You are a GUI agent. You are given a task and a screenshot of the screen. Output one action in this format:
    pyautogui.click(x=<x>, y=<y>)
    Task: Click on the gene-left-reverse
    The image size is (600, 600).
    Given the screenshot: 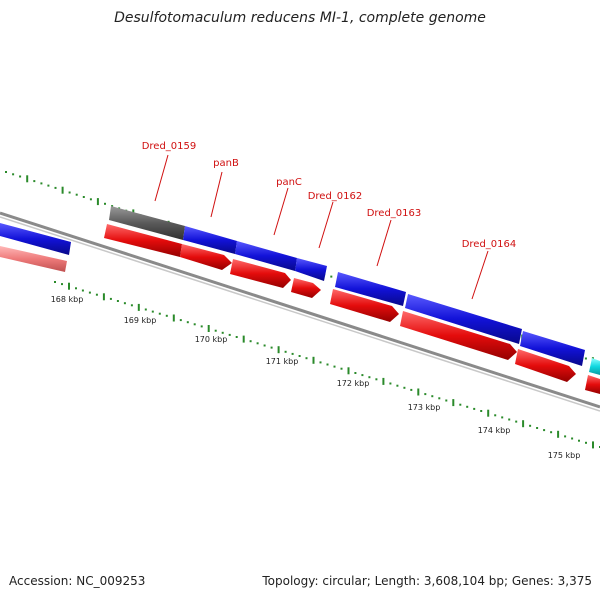 What is the action you would take?
    pyautogui.click(x=33, y=259)
    